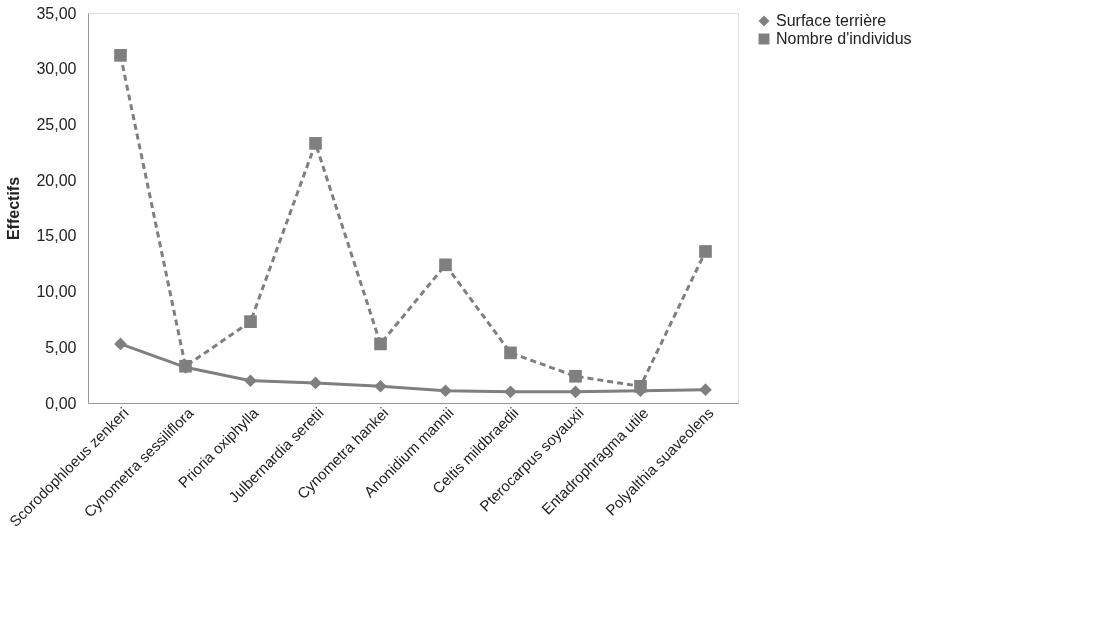 The height and width of the screenshot is (636, 1099). Describe the element at coordinates (56, 69) in the screenshot. I see `y-tick-label: 30,00` at that location.